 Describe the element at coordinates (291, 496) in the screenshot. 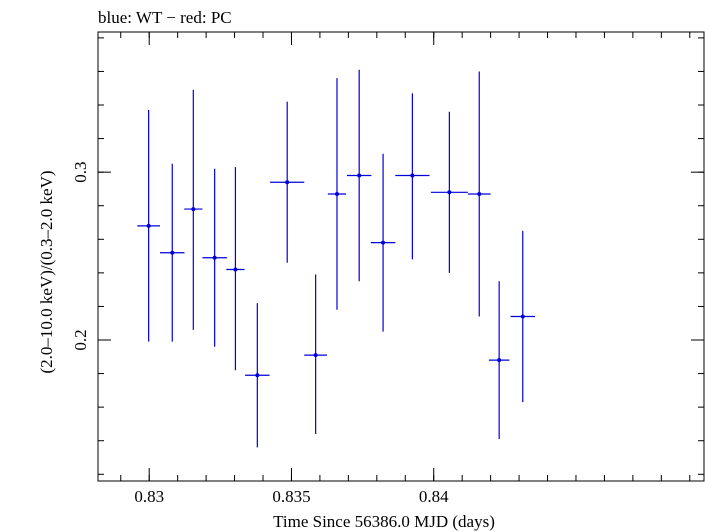

I see `x-tick-label: 0.835` at that location.